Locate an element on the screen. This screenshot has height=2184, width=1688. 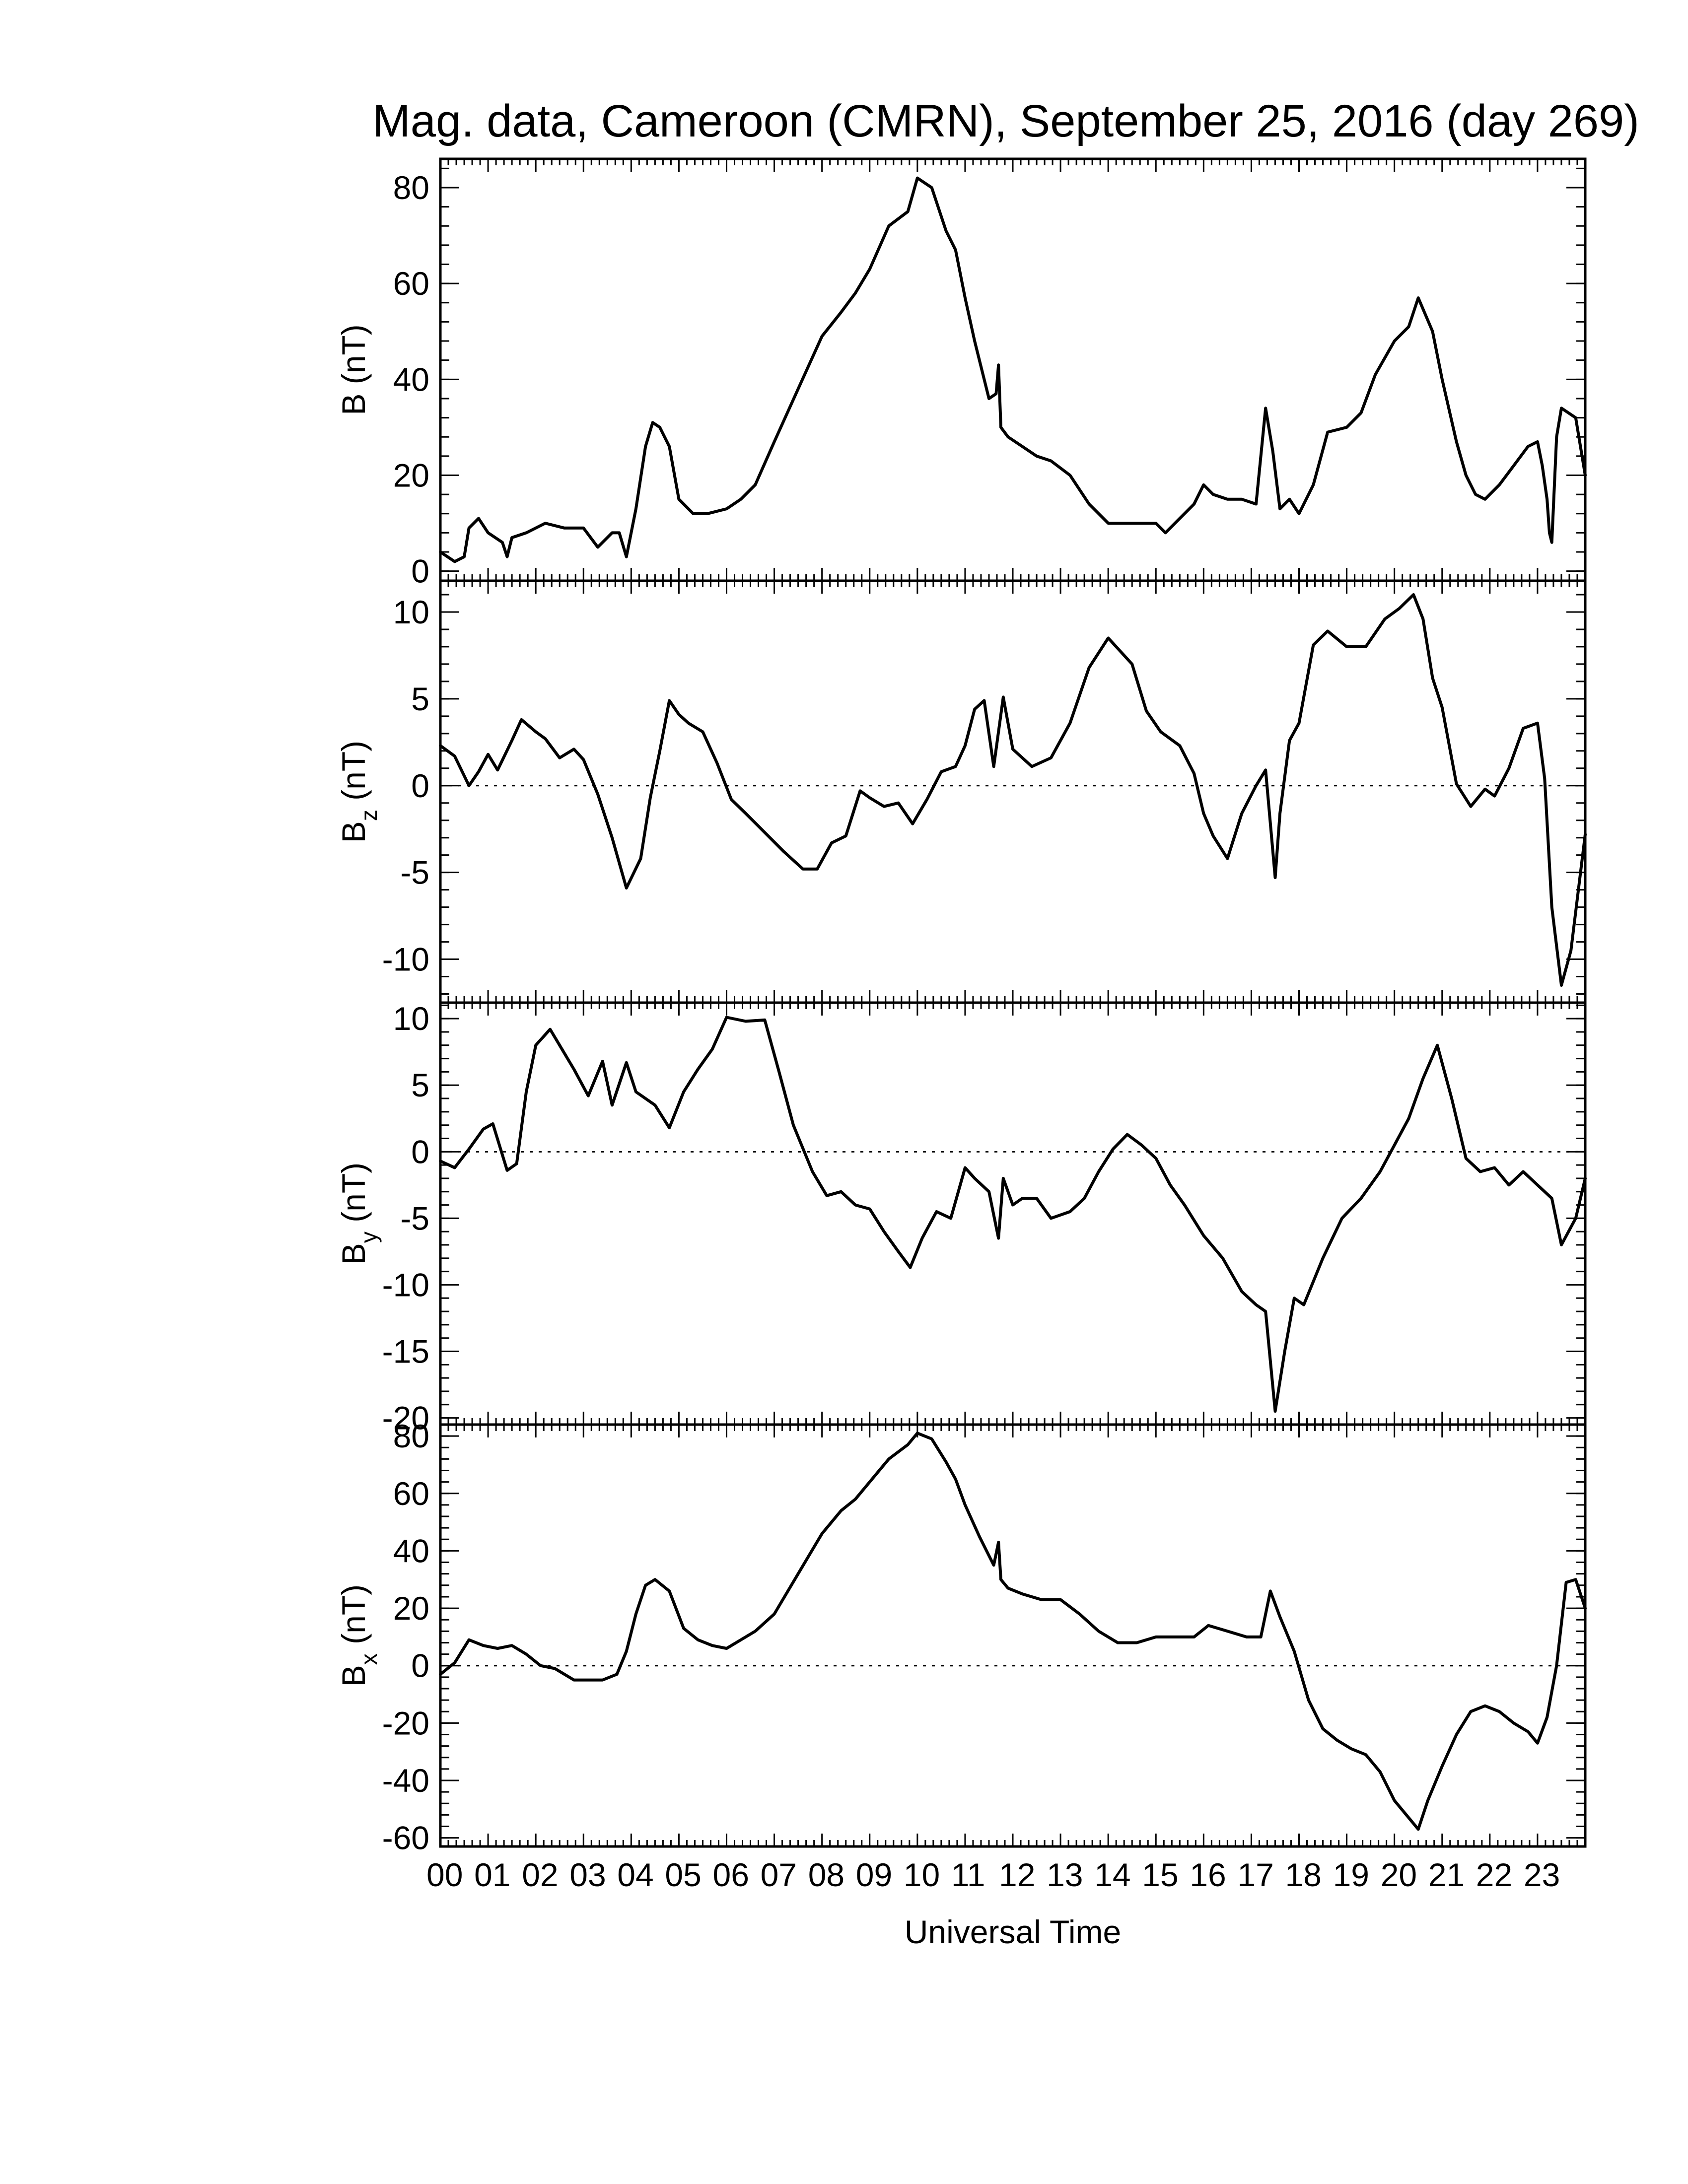
x-tick-label: 11 is located at coordinates (968, 1874).